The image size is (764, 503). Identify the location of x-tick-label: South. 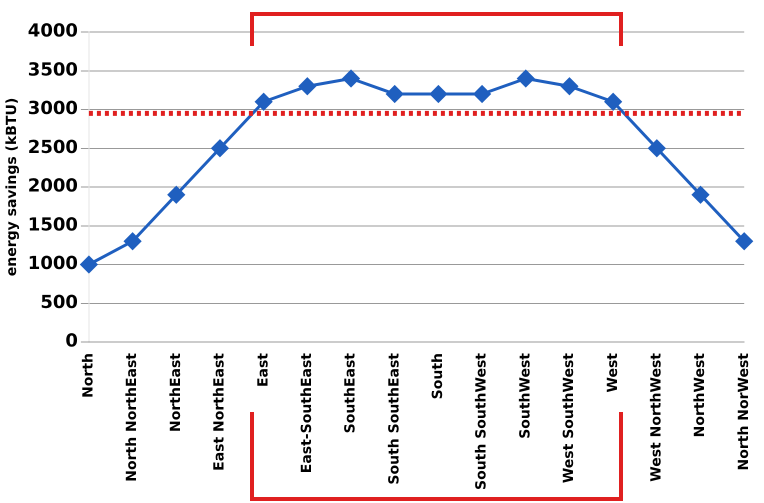
(438, 376).